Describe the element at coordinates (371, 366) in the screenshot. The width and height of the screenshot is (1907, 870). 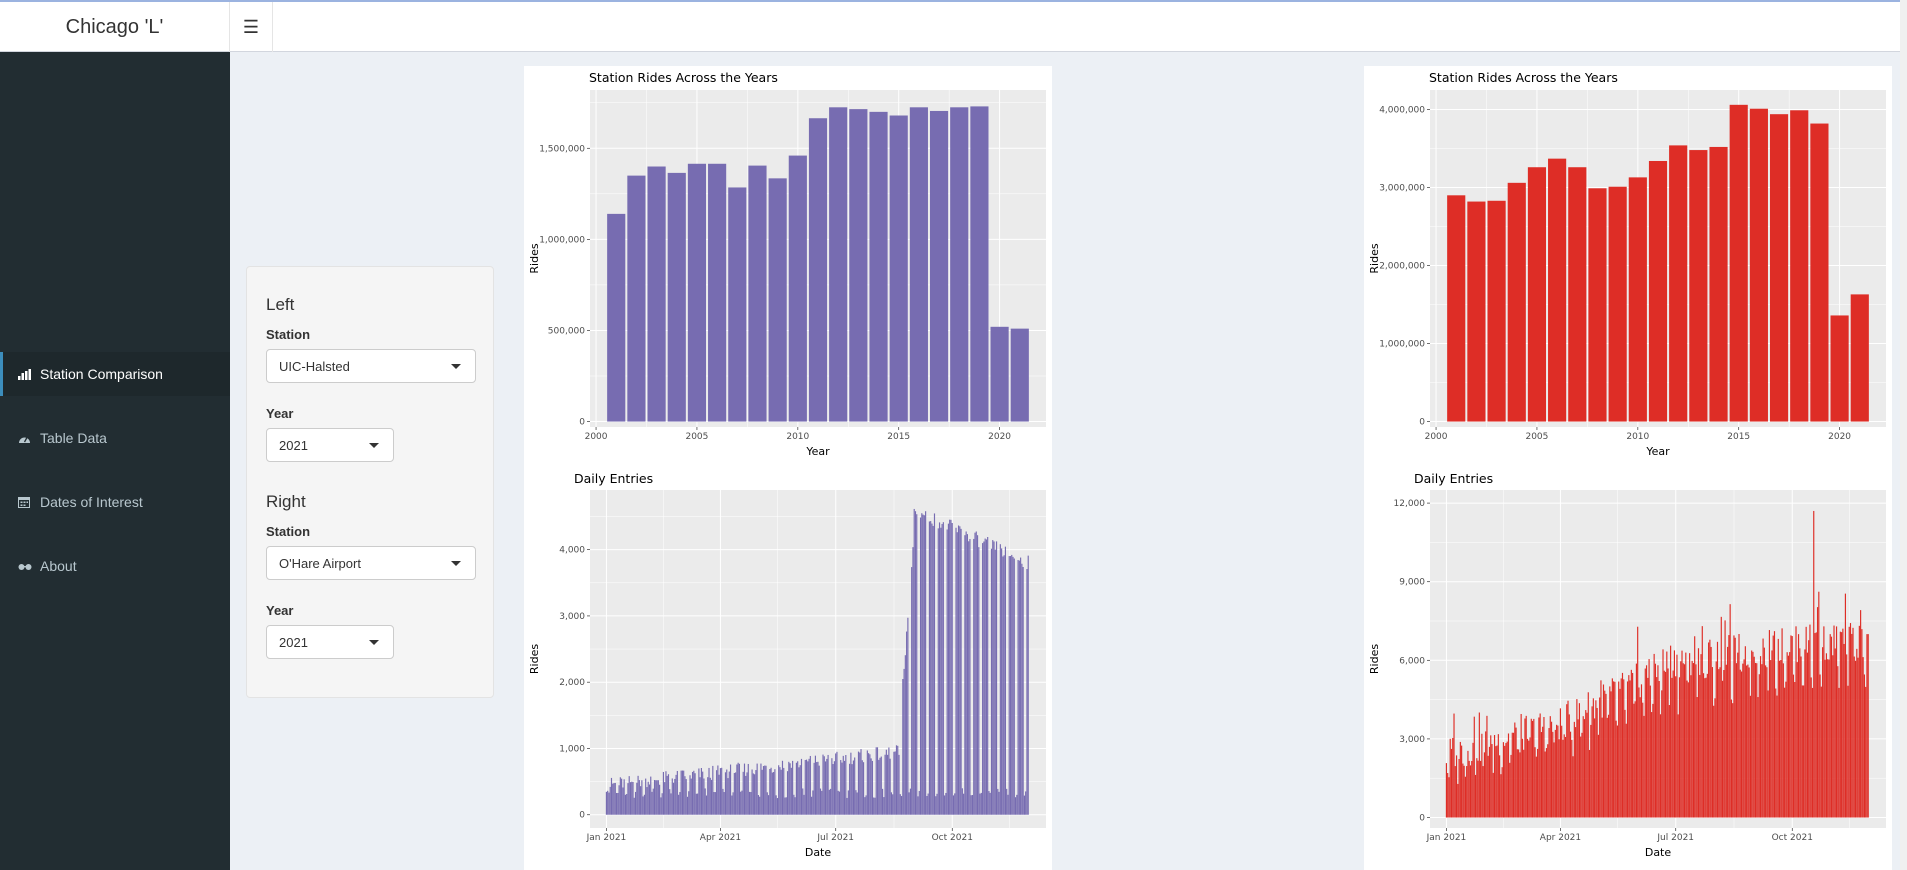
I see `left-station-select: UIC-Halsted` at that location.